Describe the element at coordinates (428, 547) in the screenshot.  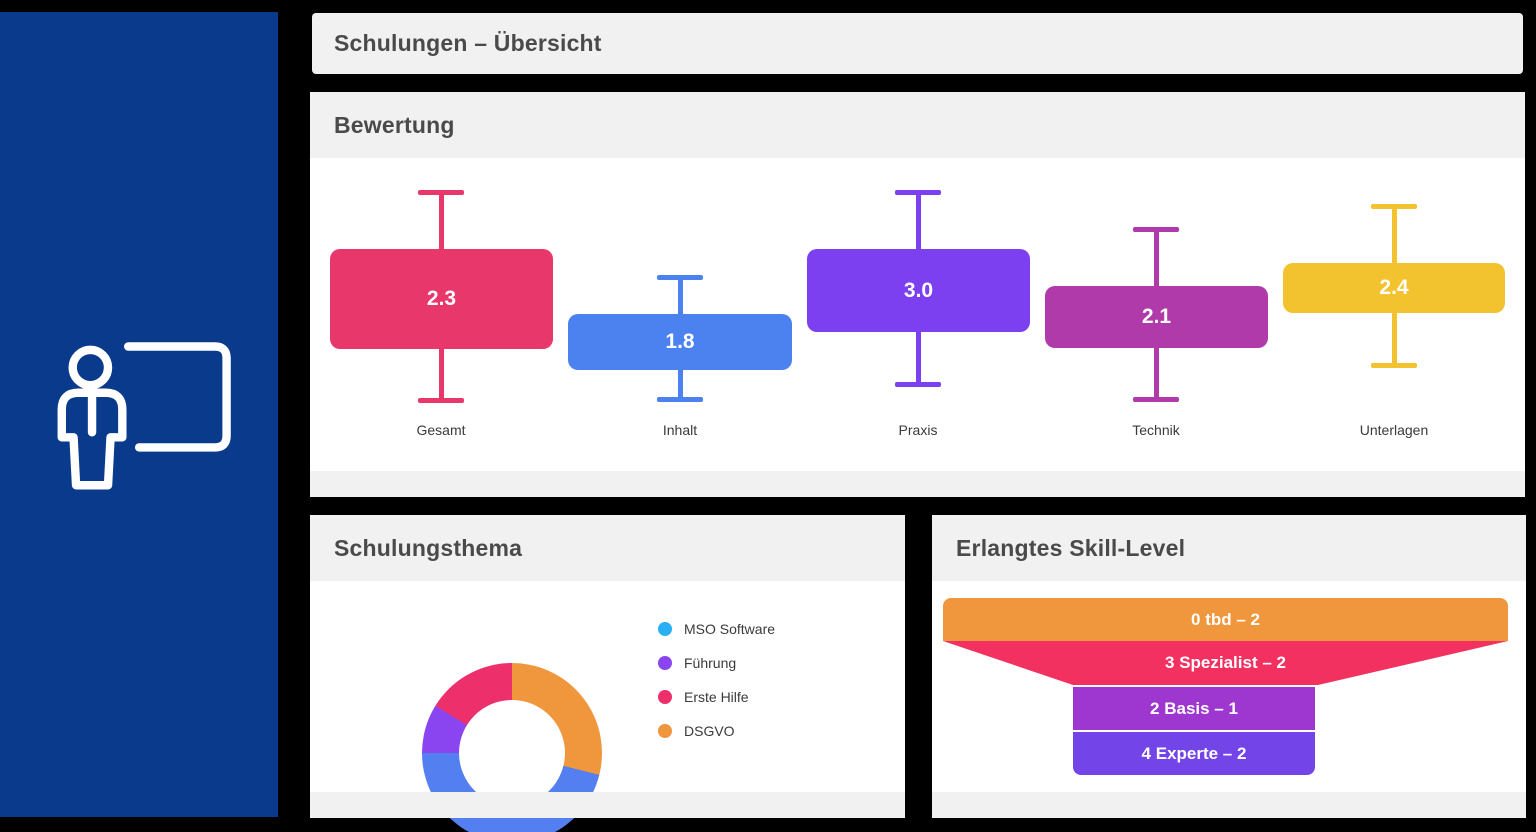
I see `panel-schulungsthema-title: Schulungsthema` at that location.